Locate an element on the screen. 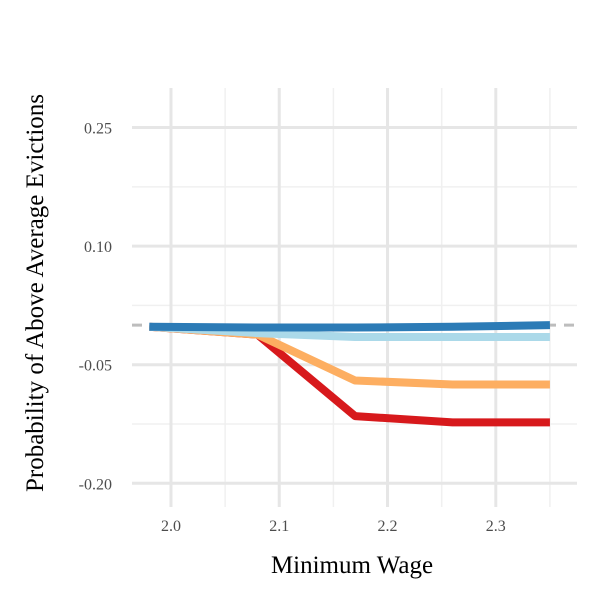 This screenshot has height=600, width=600. y-tick-label: -0.20 is located at coordinates (95, 484).